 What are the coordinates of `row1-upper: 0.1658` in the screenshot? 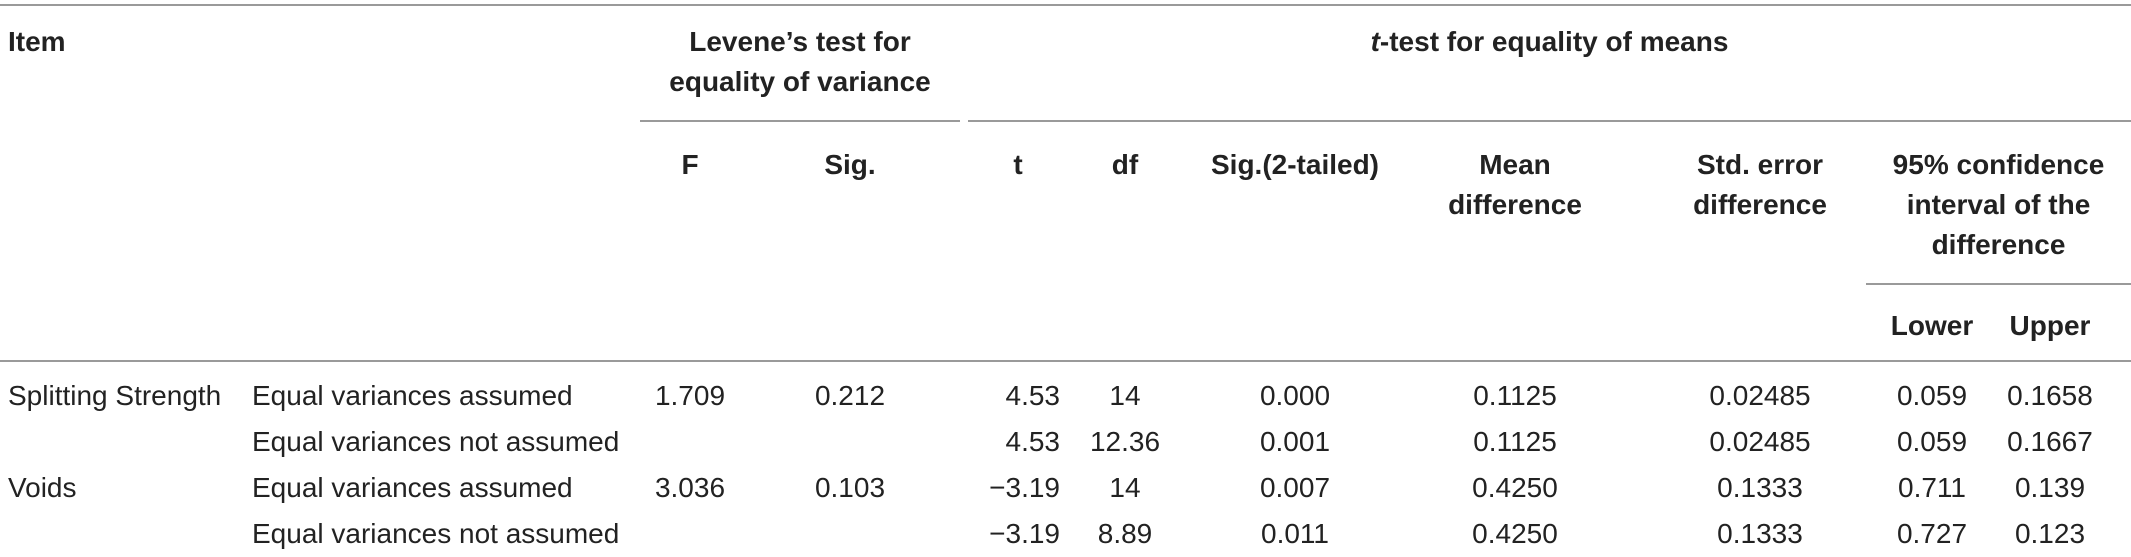 It's located at (2050, 395).